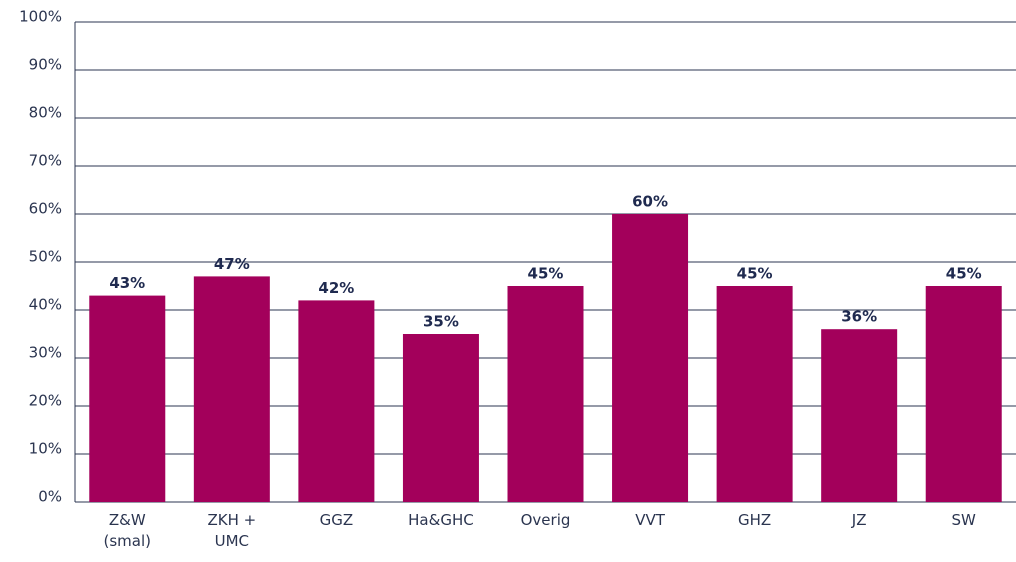  I want to click on y-tick-label: 70%, so click(45, 161).